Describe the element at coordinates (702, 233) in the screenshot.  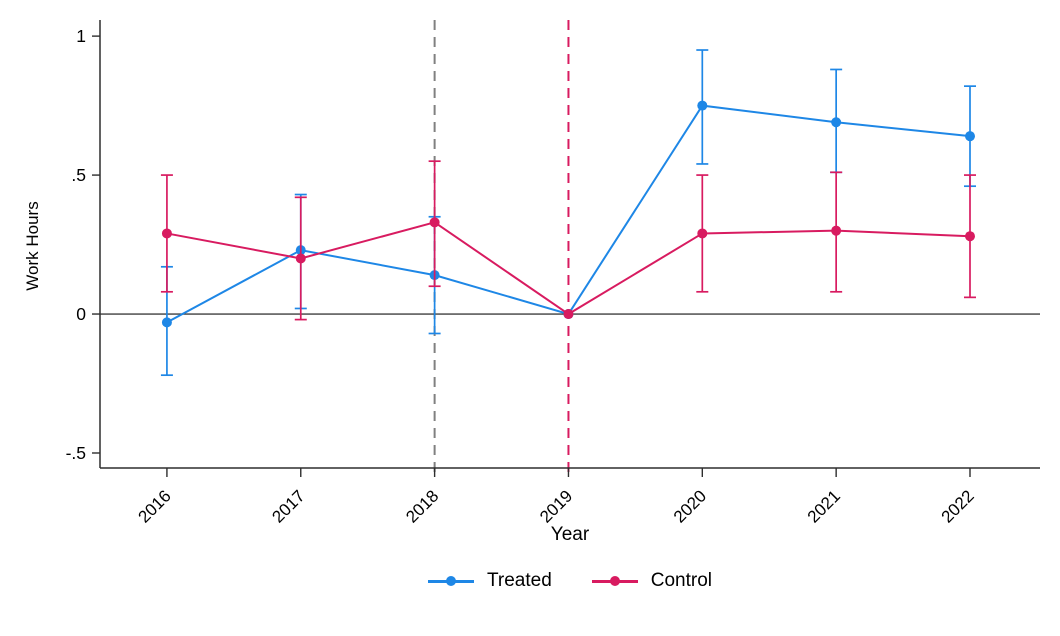
I see `control-point-2020` at that location.